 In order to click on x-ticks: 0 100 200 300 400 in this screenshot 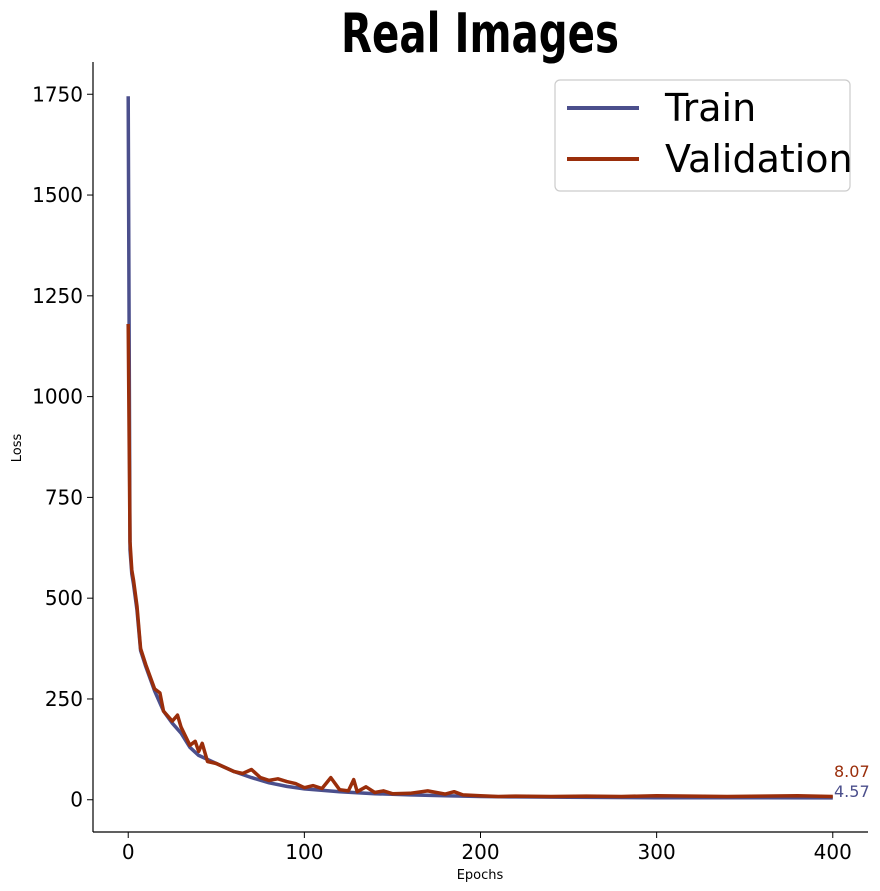, I will do `click(487, 848)`.